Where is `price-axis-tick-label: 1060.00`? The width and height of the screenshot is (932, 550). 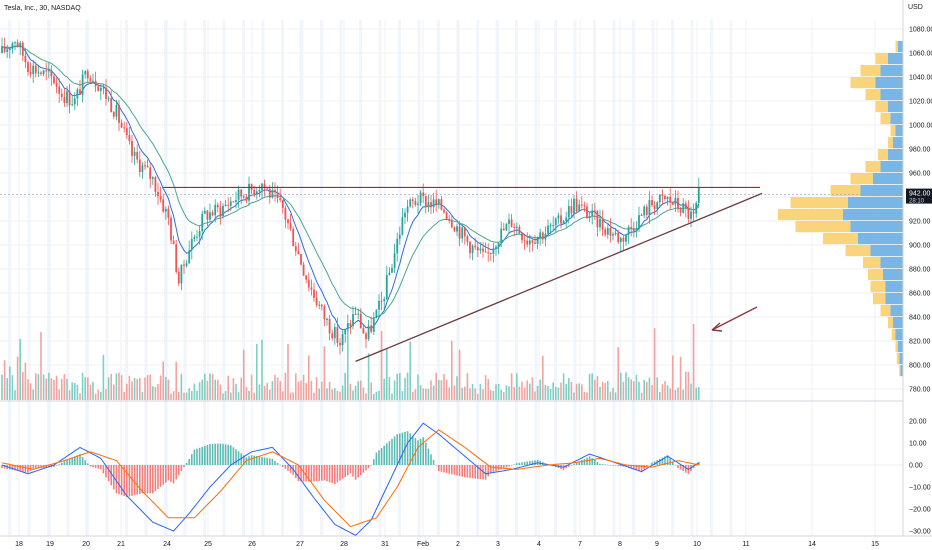
price-axis-tick-label: 1060.00 is located at coordinates (920, 54).